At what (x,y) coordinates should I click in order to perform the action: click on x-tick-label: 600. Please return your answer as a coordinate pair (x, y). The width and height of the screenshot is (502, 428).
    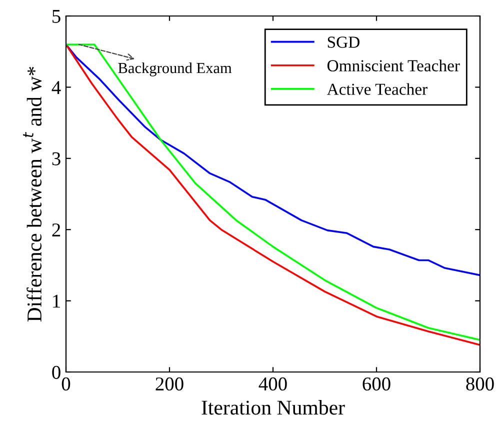
    Looking at the image, I should click on (376, 384).